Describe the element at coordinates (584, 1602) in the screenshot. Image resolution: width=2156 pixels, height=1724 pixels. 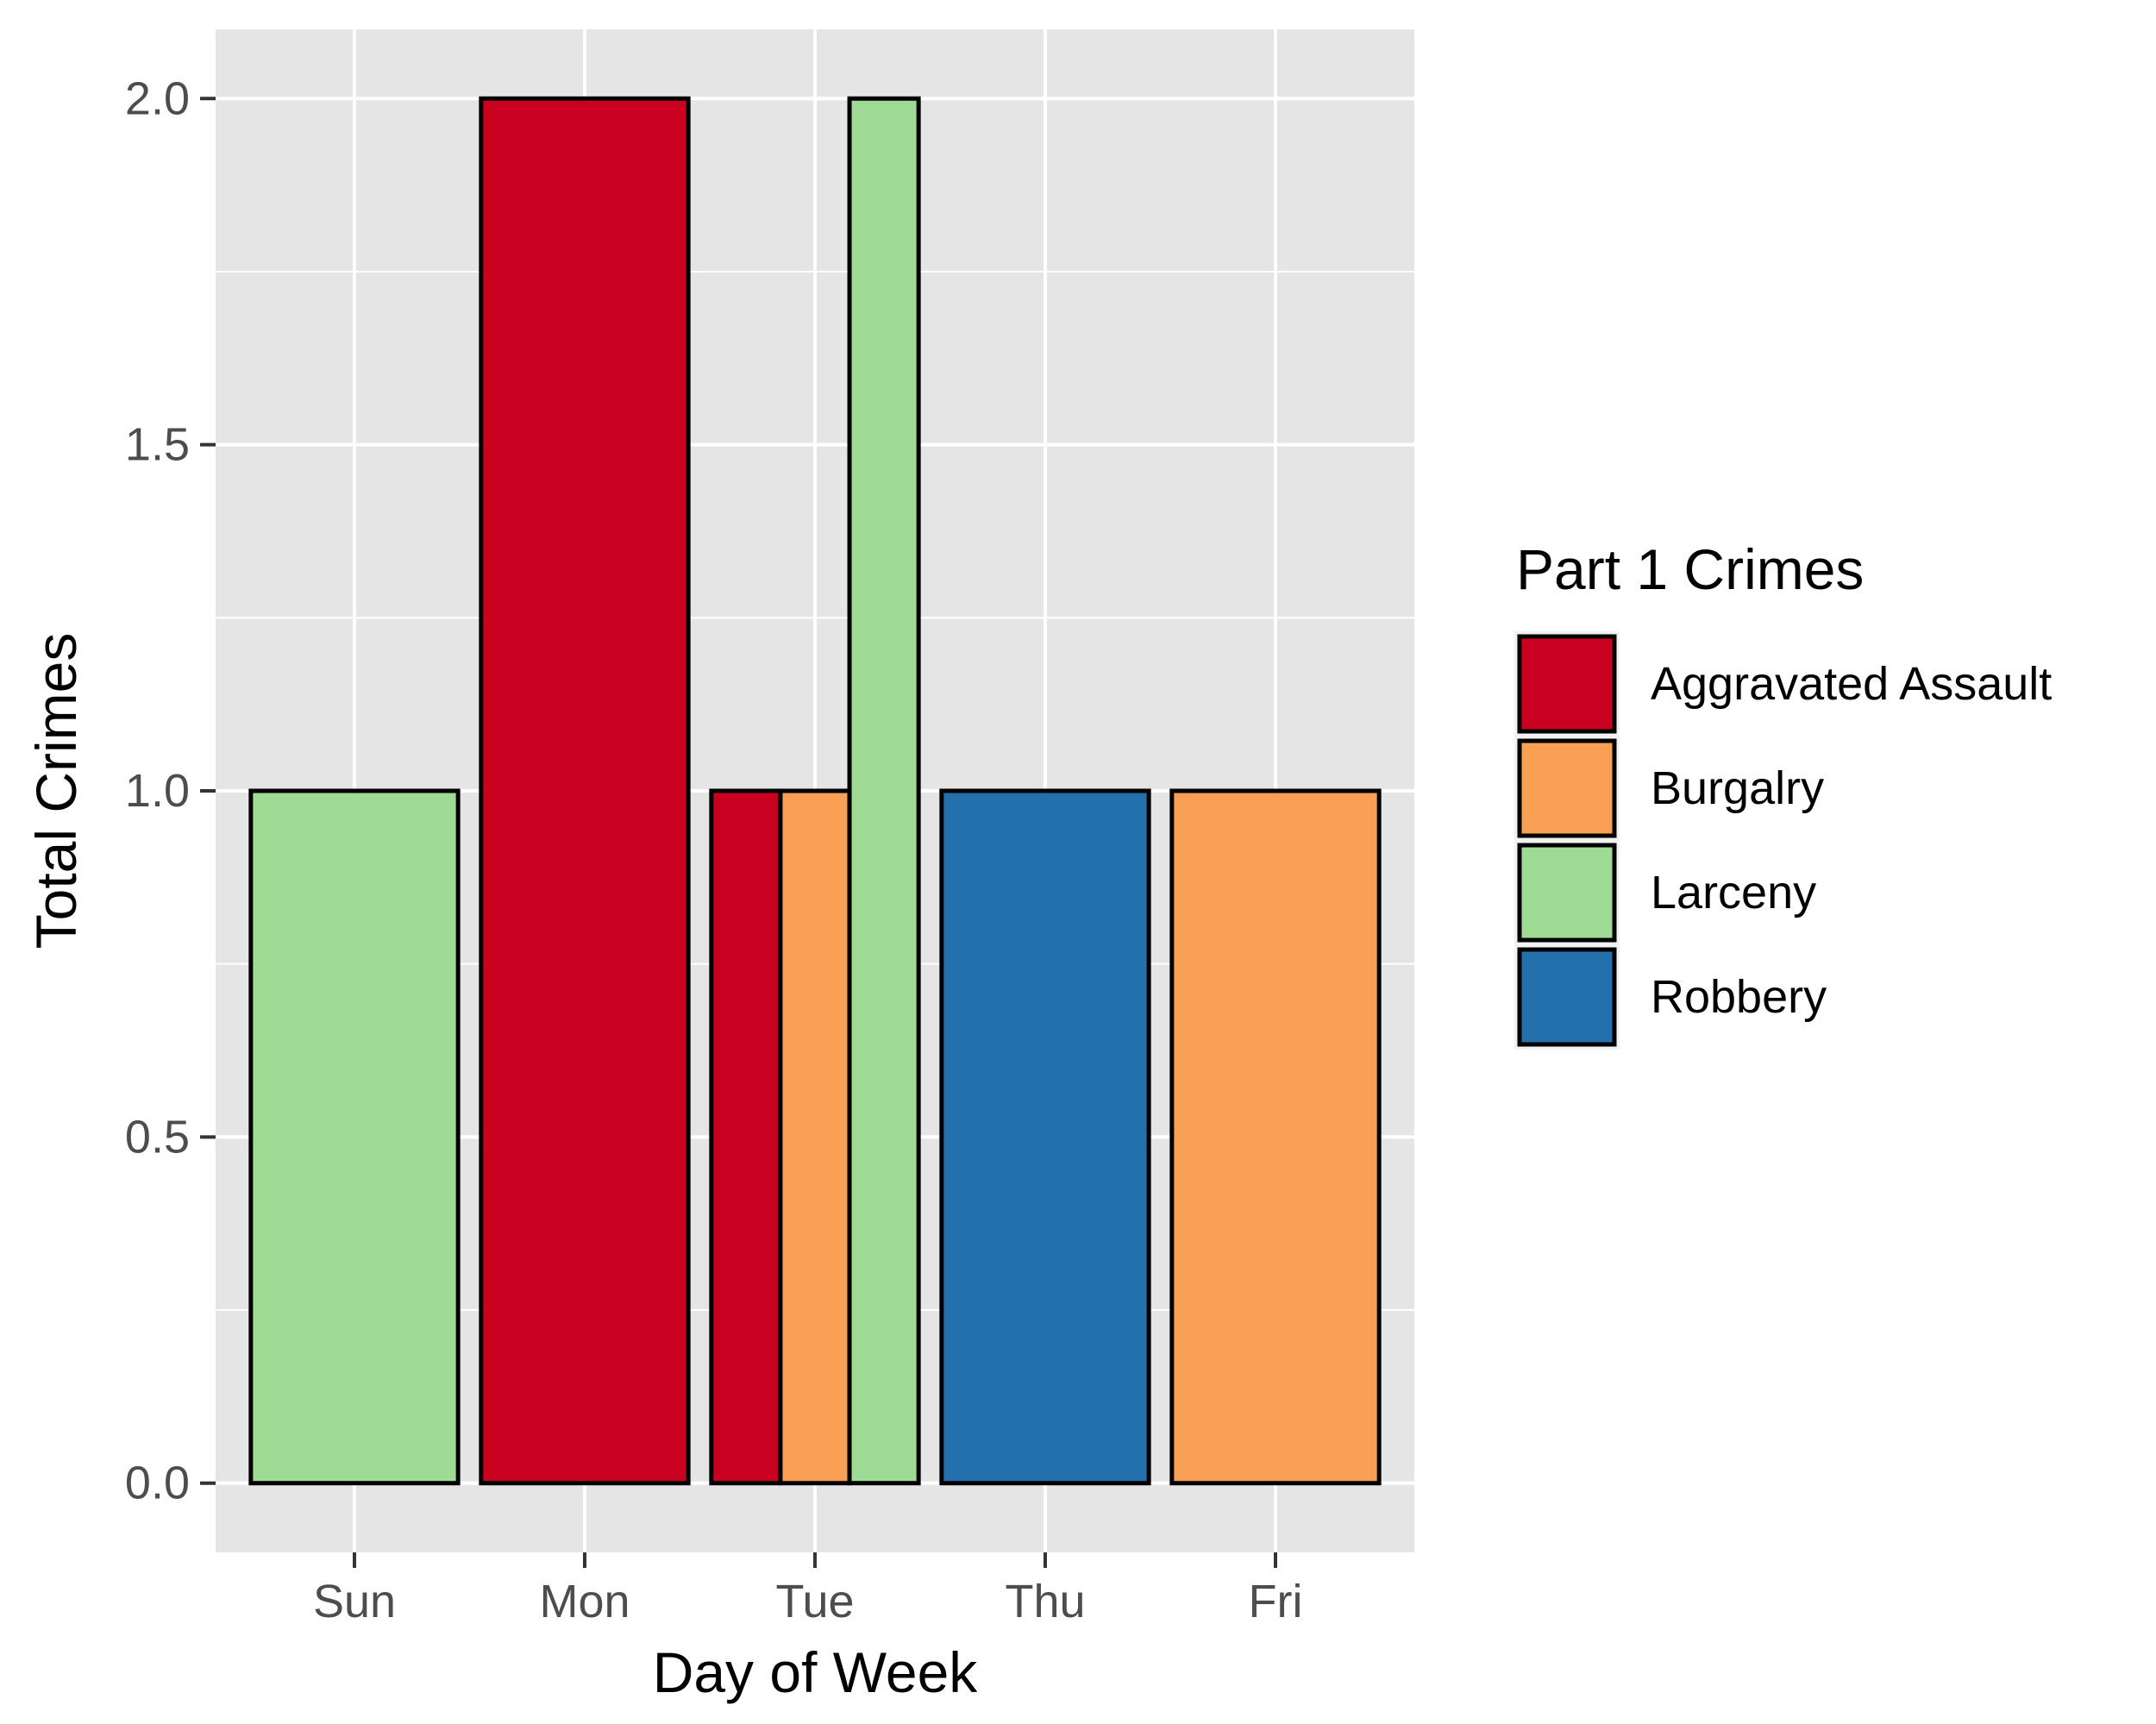
I see `x-tick-label: Mon` at that location.